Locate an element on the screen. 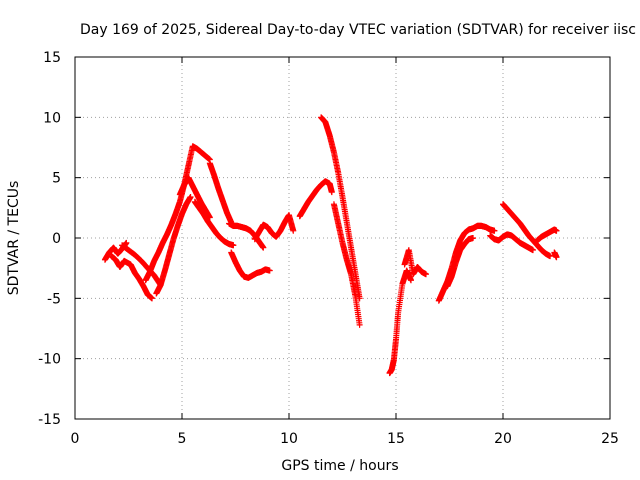 This screenshot has width=640, height=480. y-tick-labels: -15 -10 -5 0 5 10 15 is located at coordinates (49, 239).